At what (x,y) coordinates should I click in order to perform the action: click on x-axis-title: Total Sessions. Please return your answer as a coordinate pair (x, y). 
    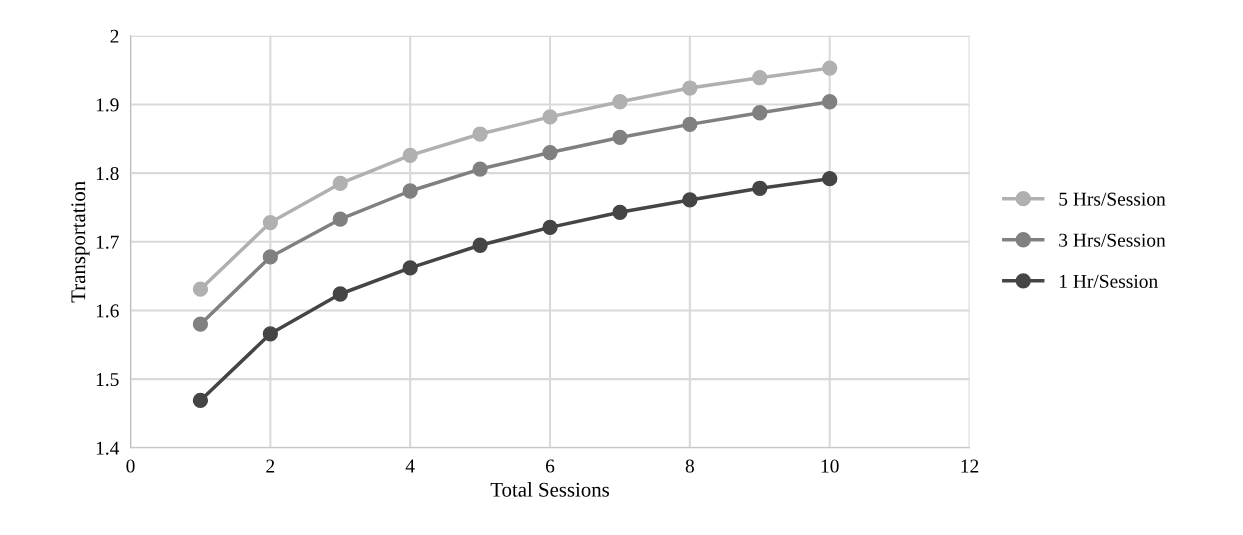
    Looking at the image, I should click on (550, 489).